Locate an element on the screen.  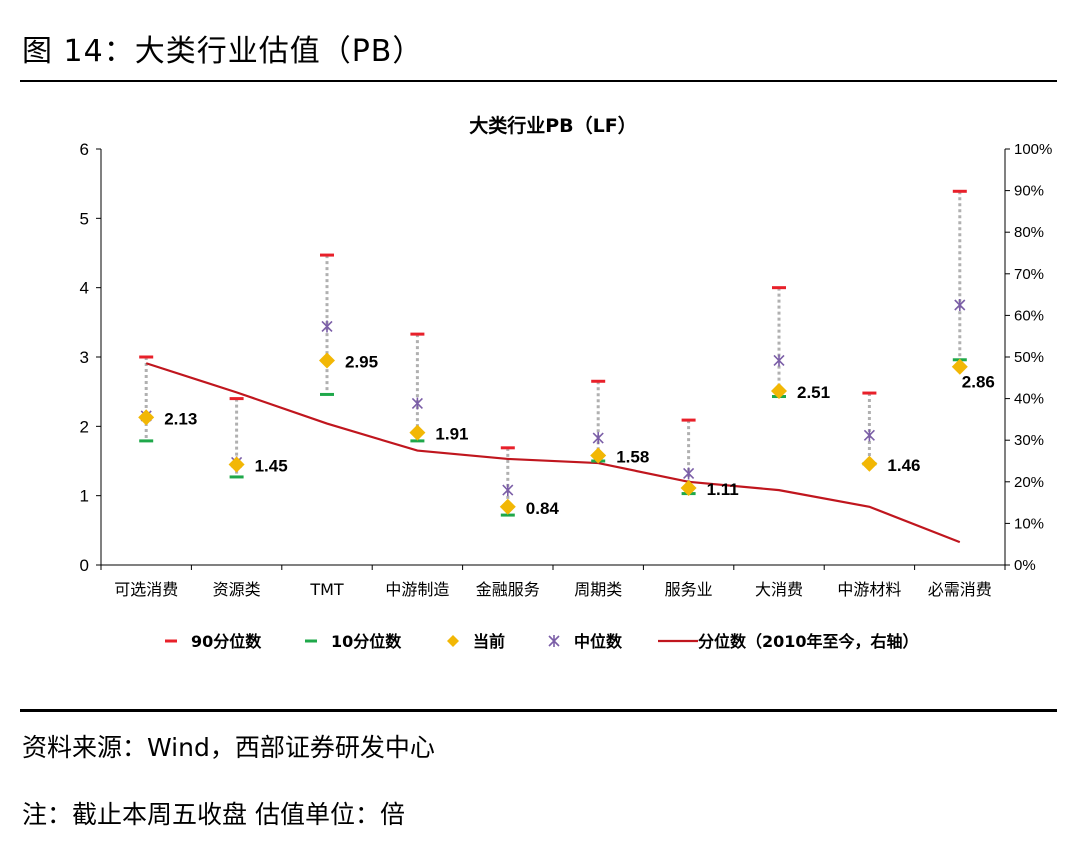
x-category-label: 可选消费 is located at coordinates (146, 589).